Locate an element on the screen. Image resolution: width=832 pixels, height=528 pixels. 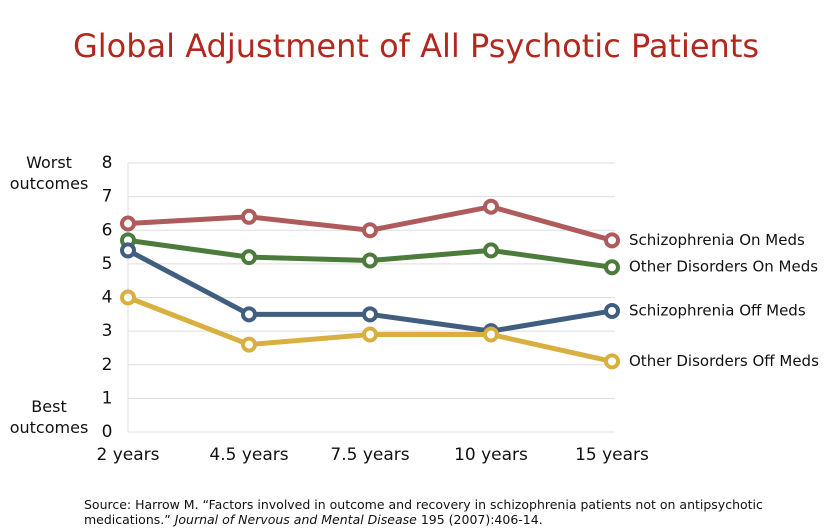
y-tick-label: 7 is located at coordinates (107, 197).